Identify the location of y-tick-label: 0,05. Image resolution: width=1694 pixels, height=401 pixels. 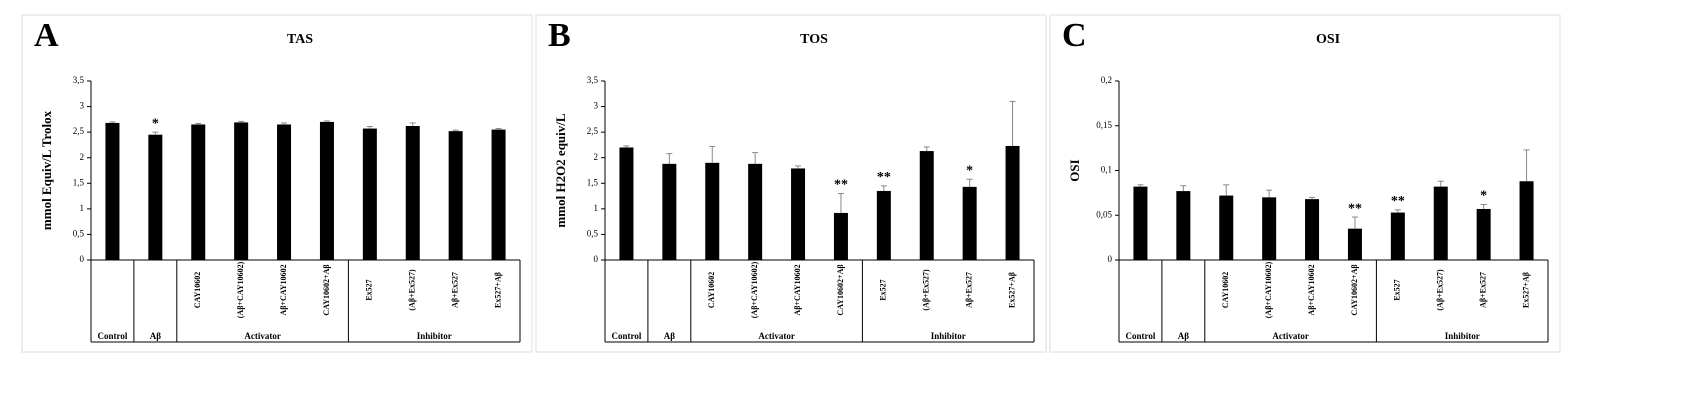
(1104, 214).